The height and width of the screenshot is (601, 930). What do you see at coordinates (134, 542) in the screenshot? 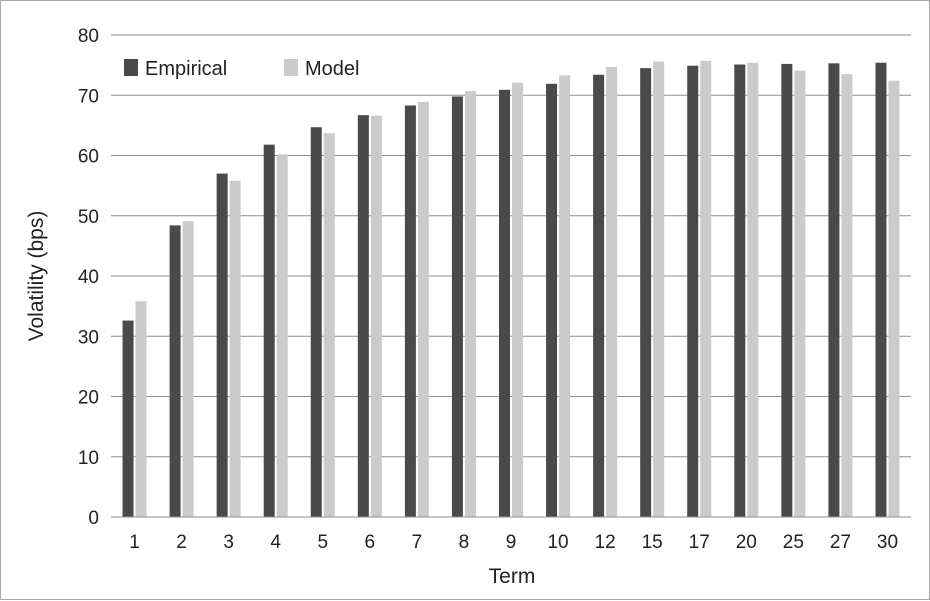
I see `x-tick-label: 1` at bounding box center [134, 542].